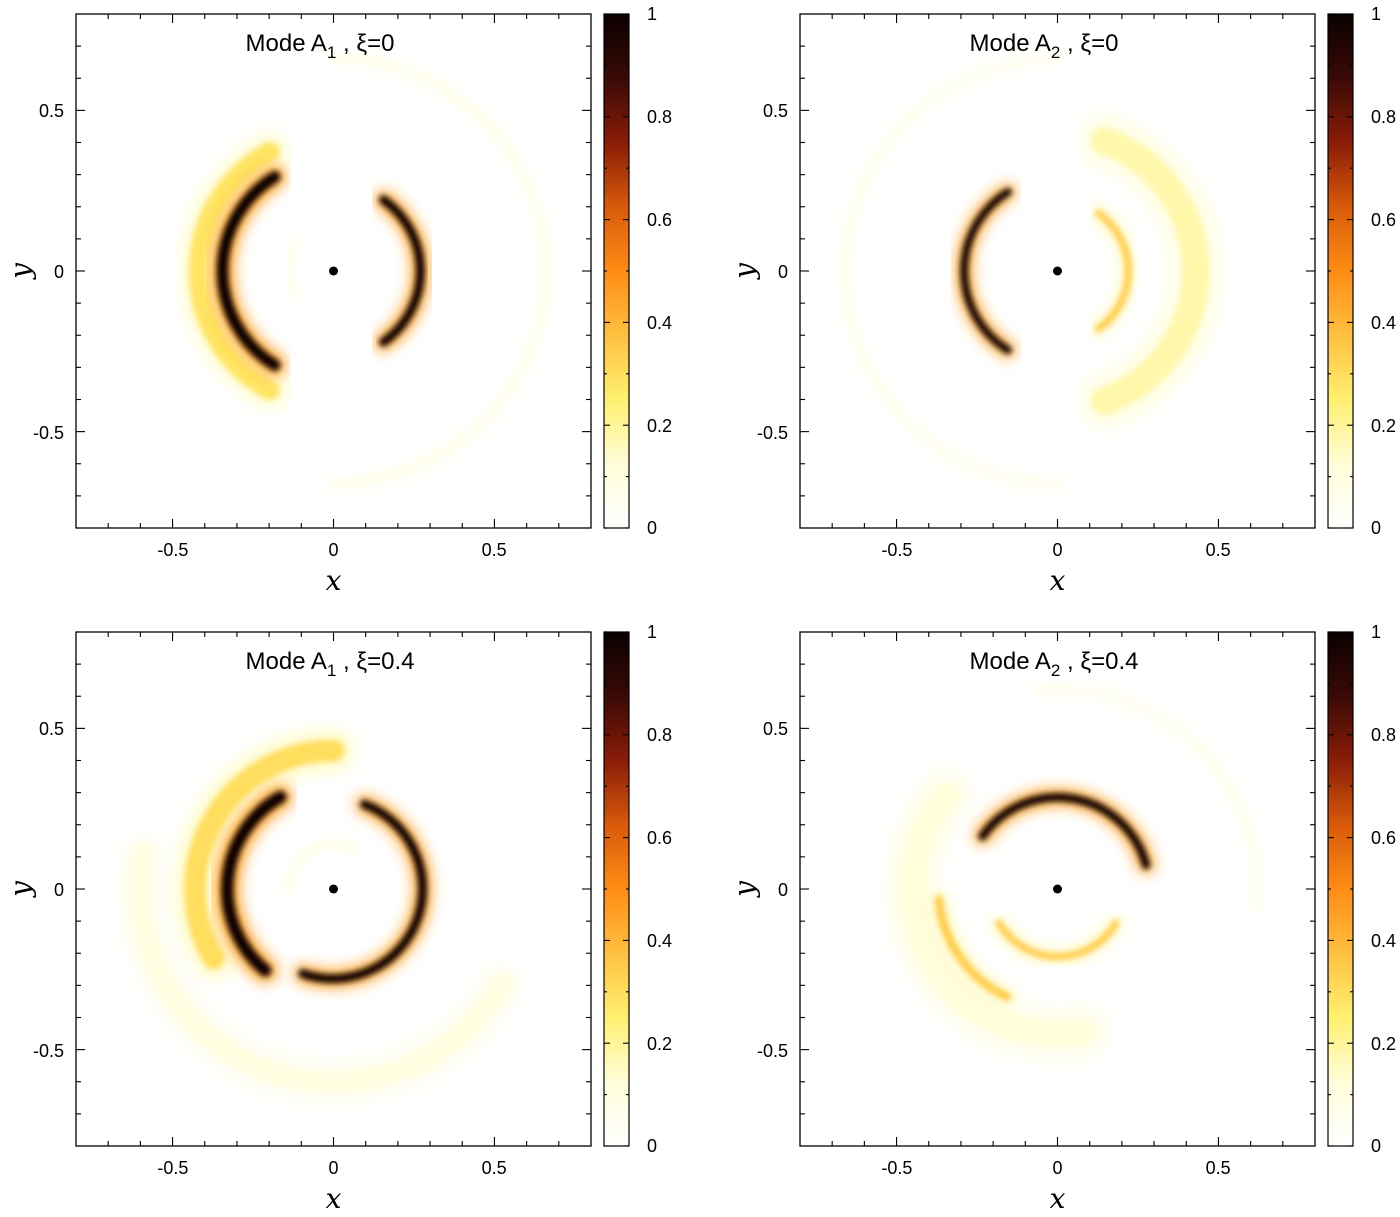  I want to click on plot-title: Mode A2 , ξ=0.4, so click(1054, 664).